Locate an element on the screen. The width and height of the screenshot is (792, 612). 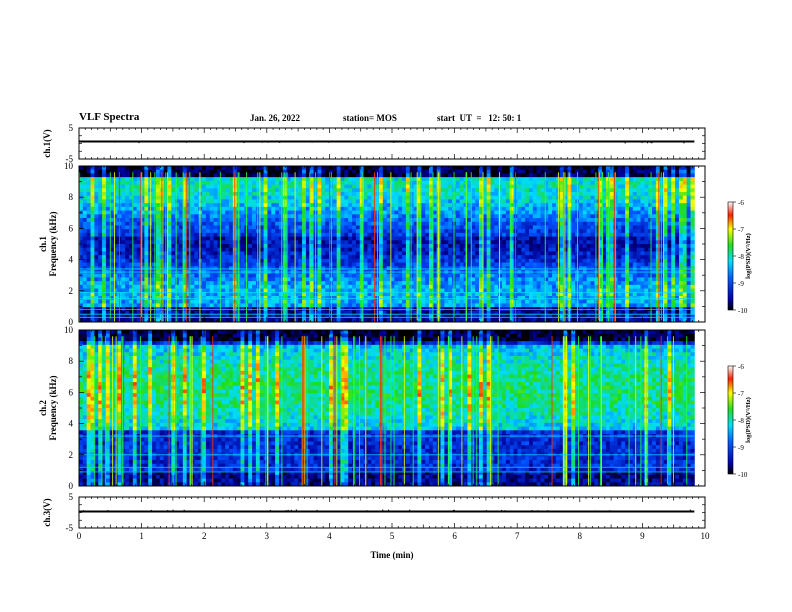
y-axis-label: ch.3(V) is located at coordinates (47, 512).